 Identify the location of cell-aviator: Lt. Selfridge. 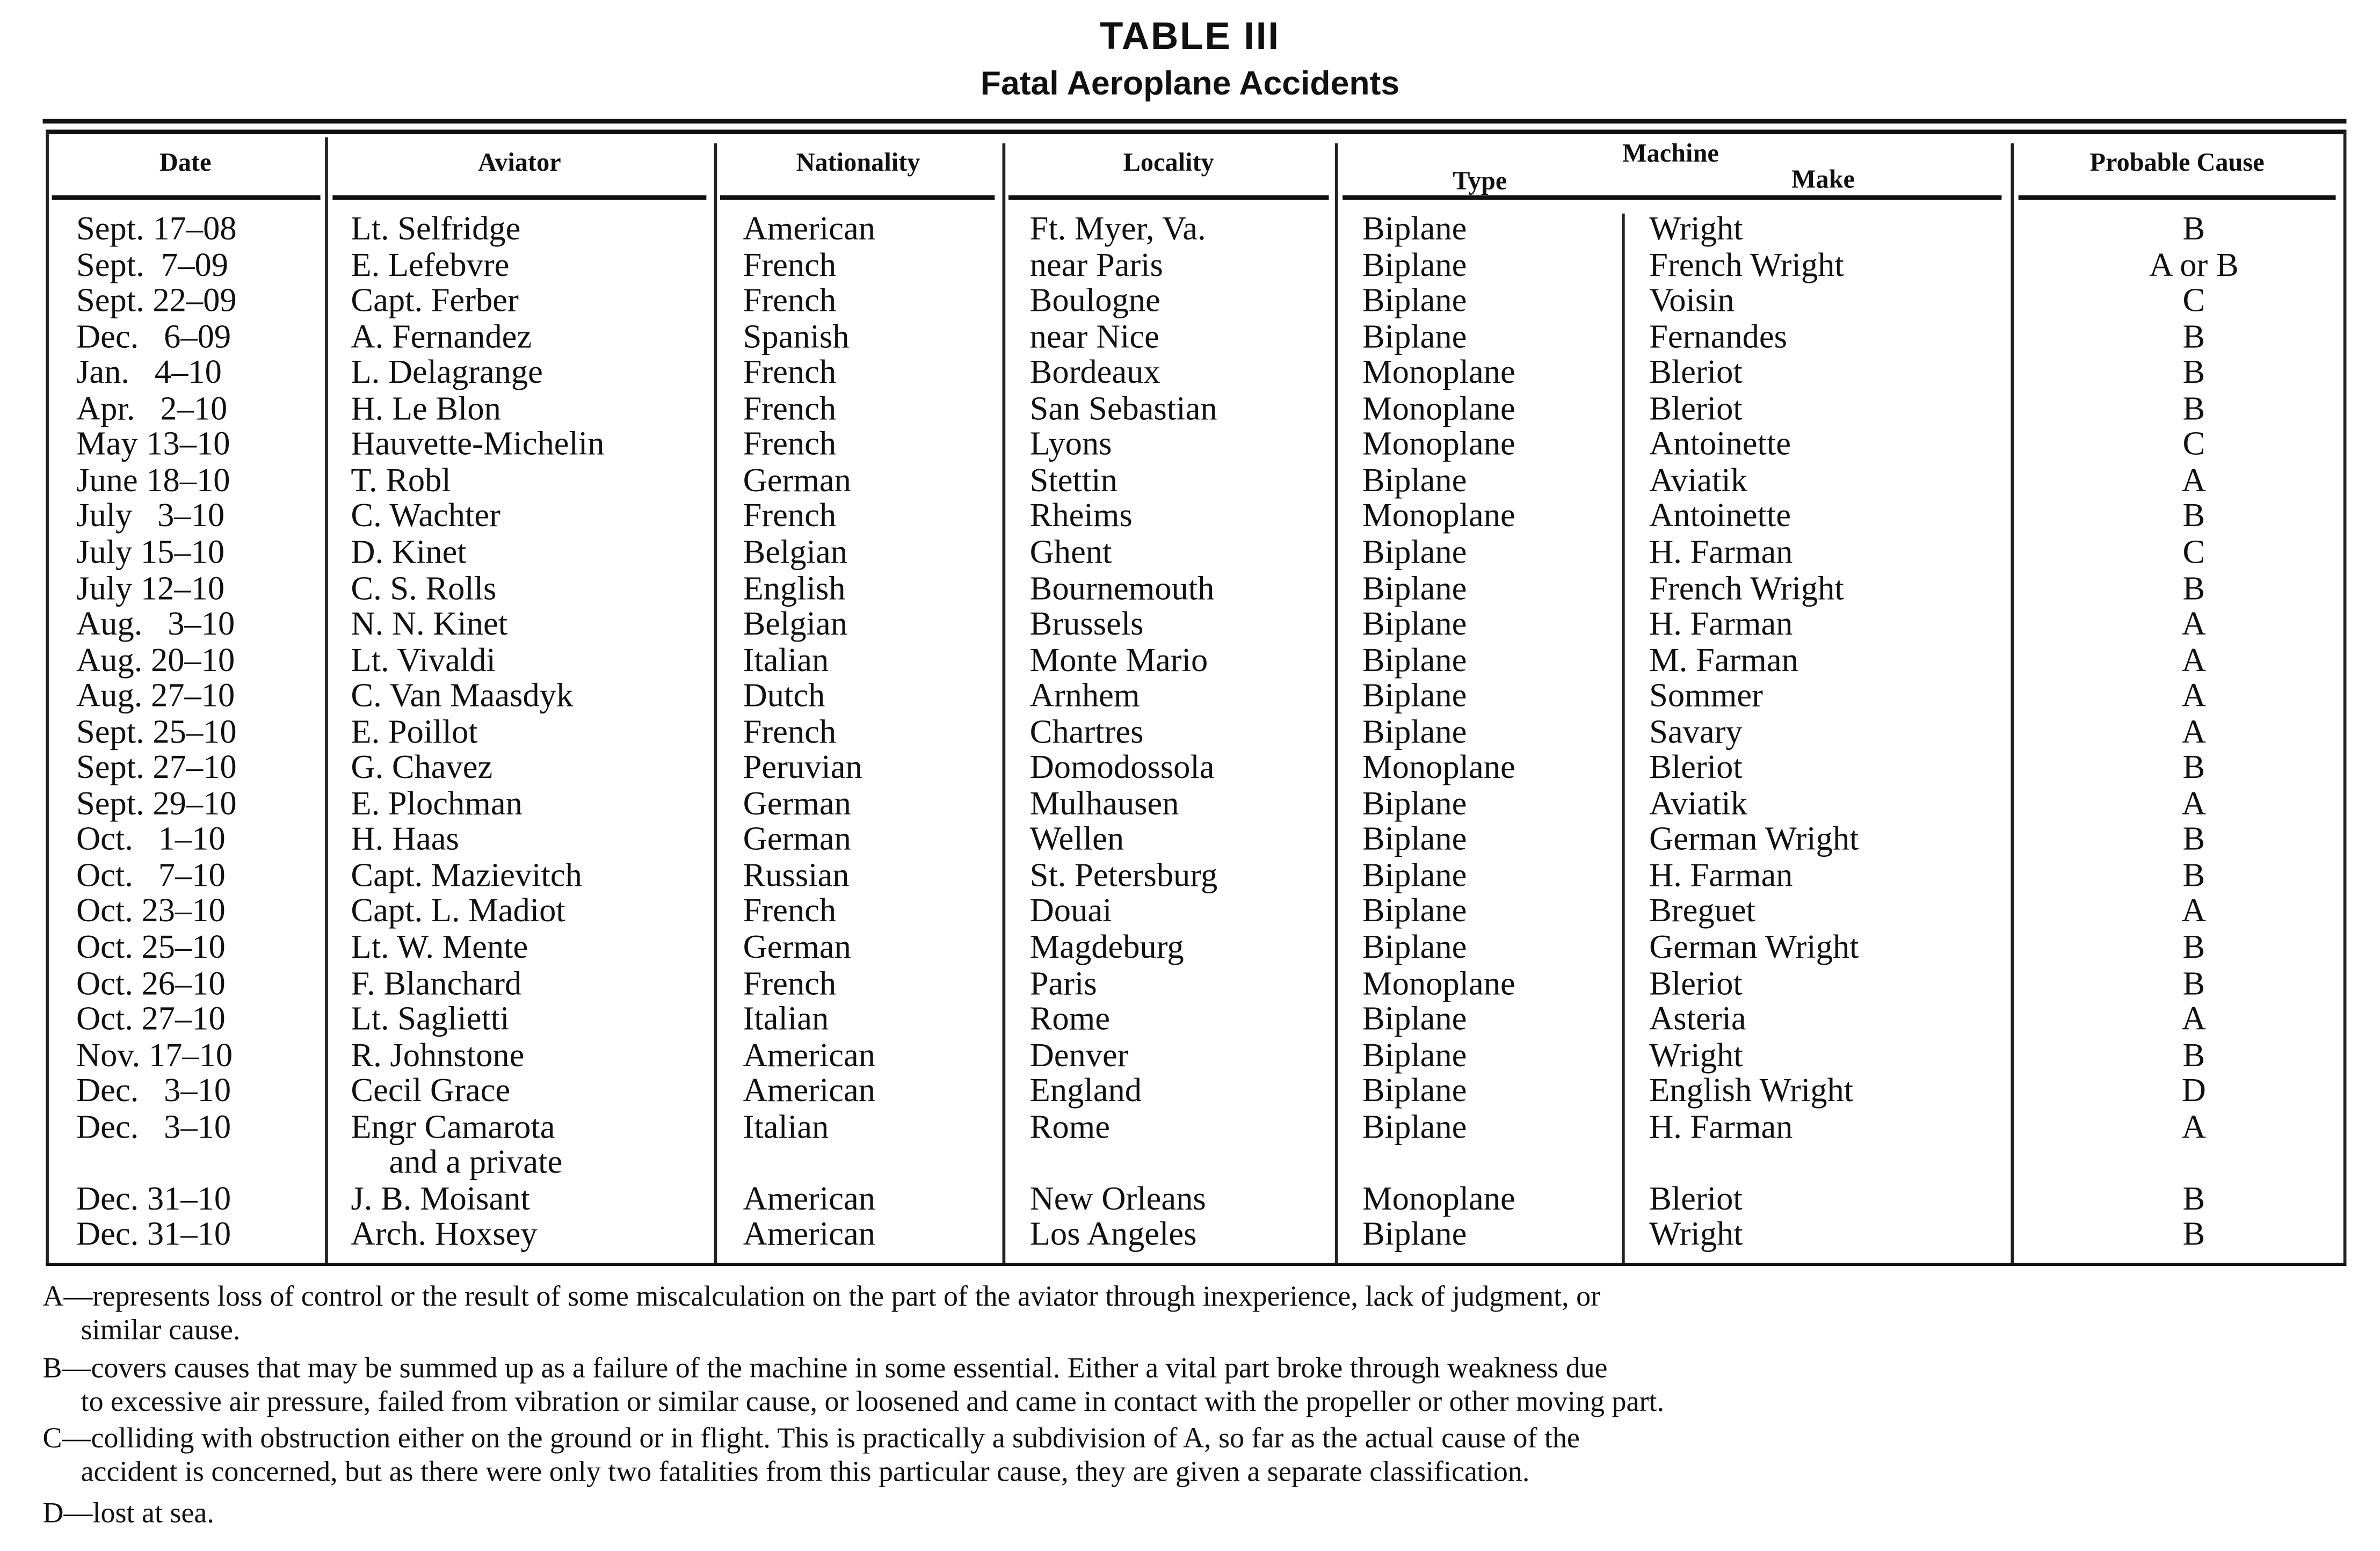
(436, 228).